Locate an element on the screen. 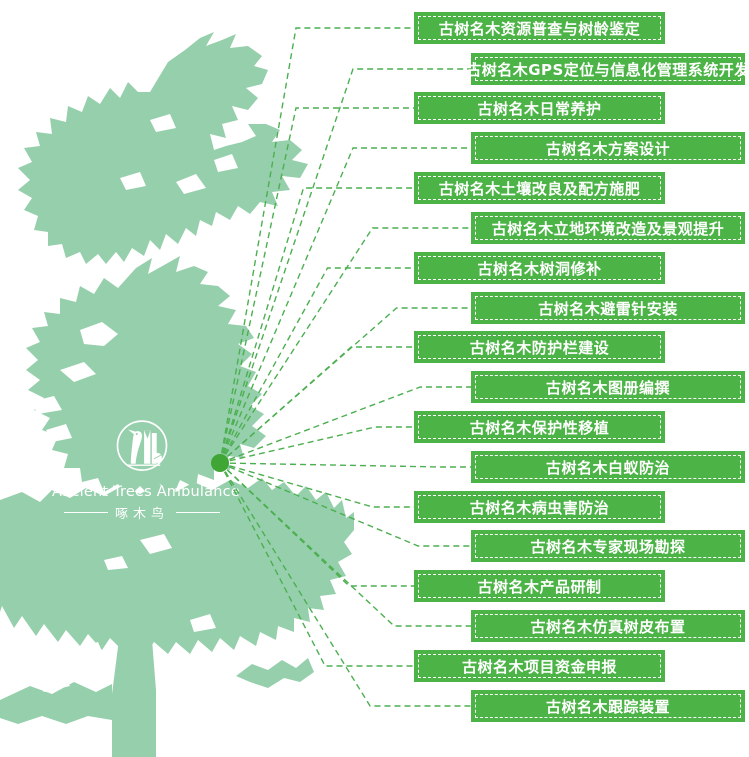 The image size is (749, 757). brand-name-en: Ancient Trees Ambulance is located at coordinates (146, 492).